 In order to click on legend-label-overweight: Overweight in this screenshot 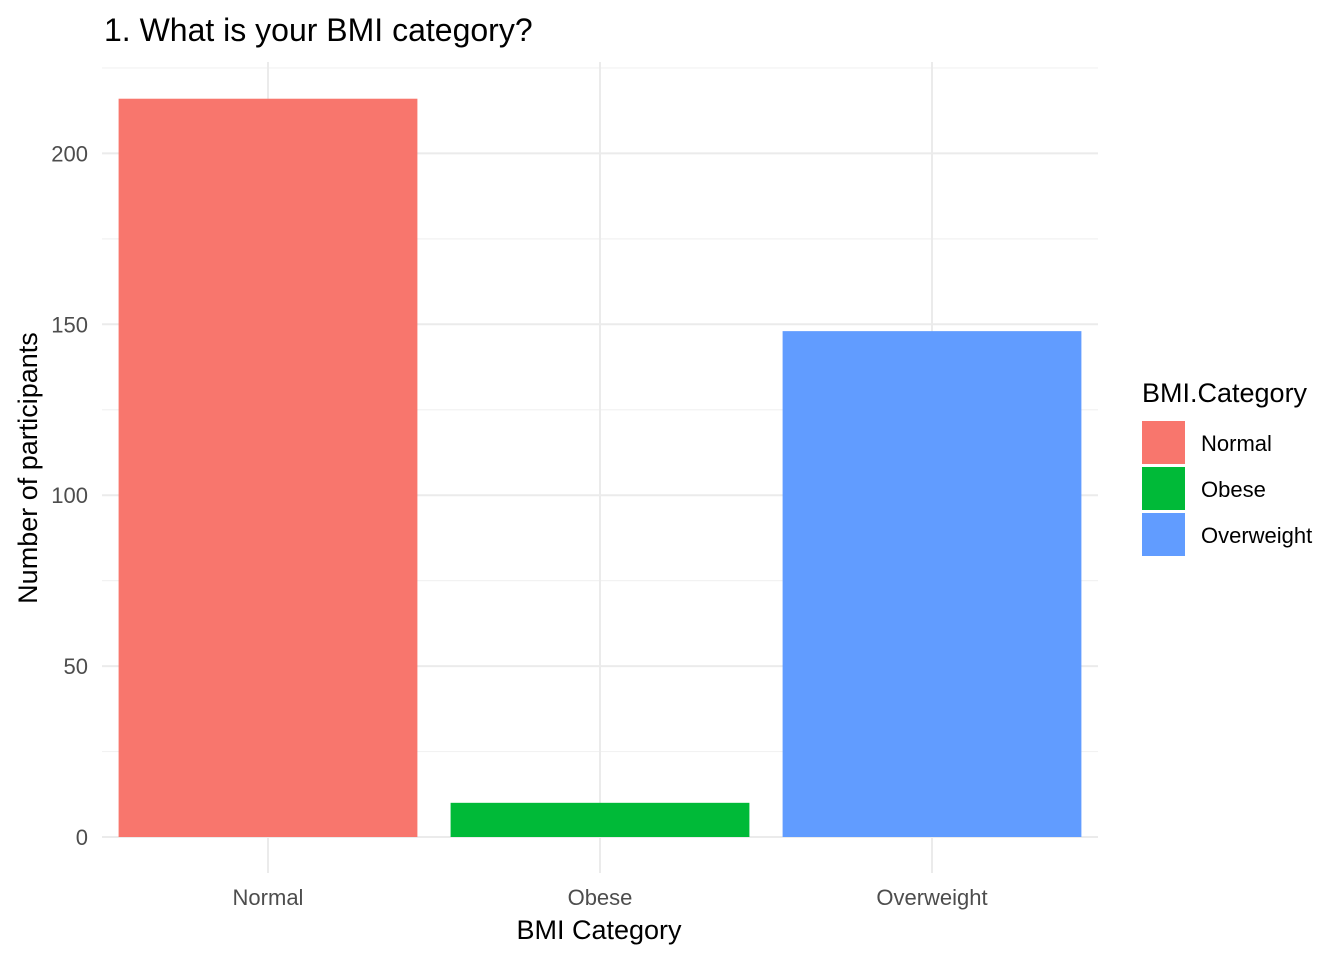, I will do `click(1256, 535)`.